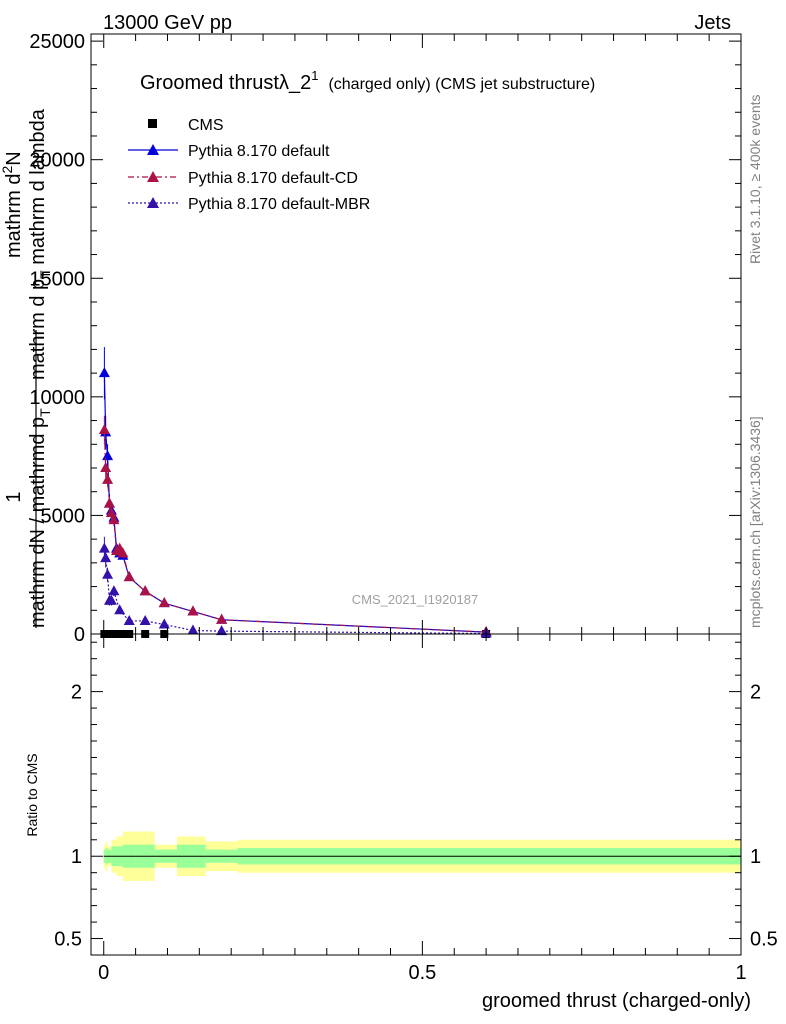 This screenshot has height=1024, width=786. Describe the element at coordinates (63, 516) in the screenshot. I see `main-y-tick-label-1: 5000` at that location.